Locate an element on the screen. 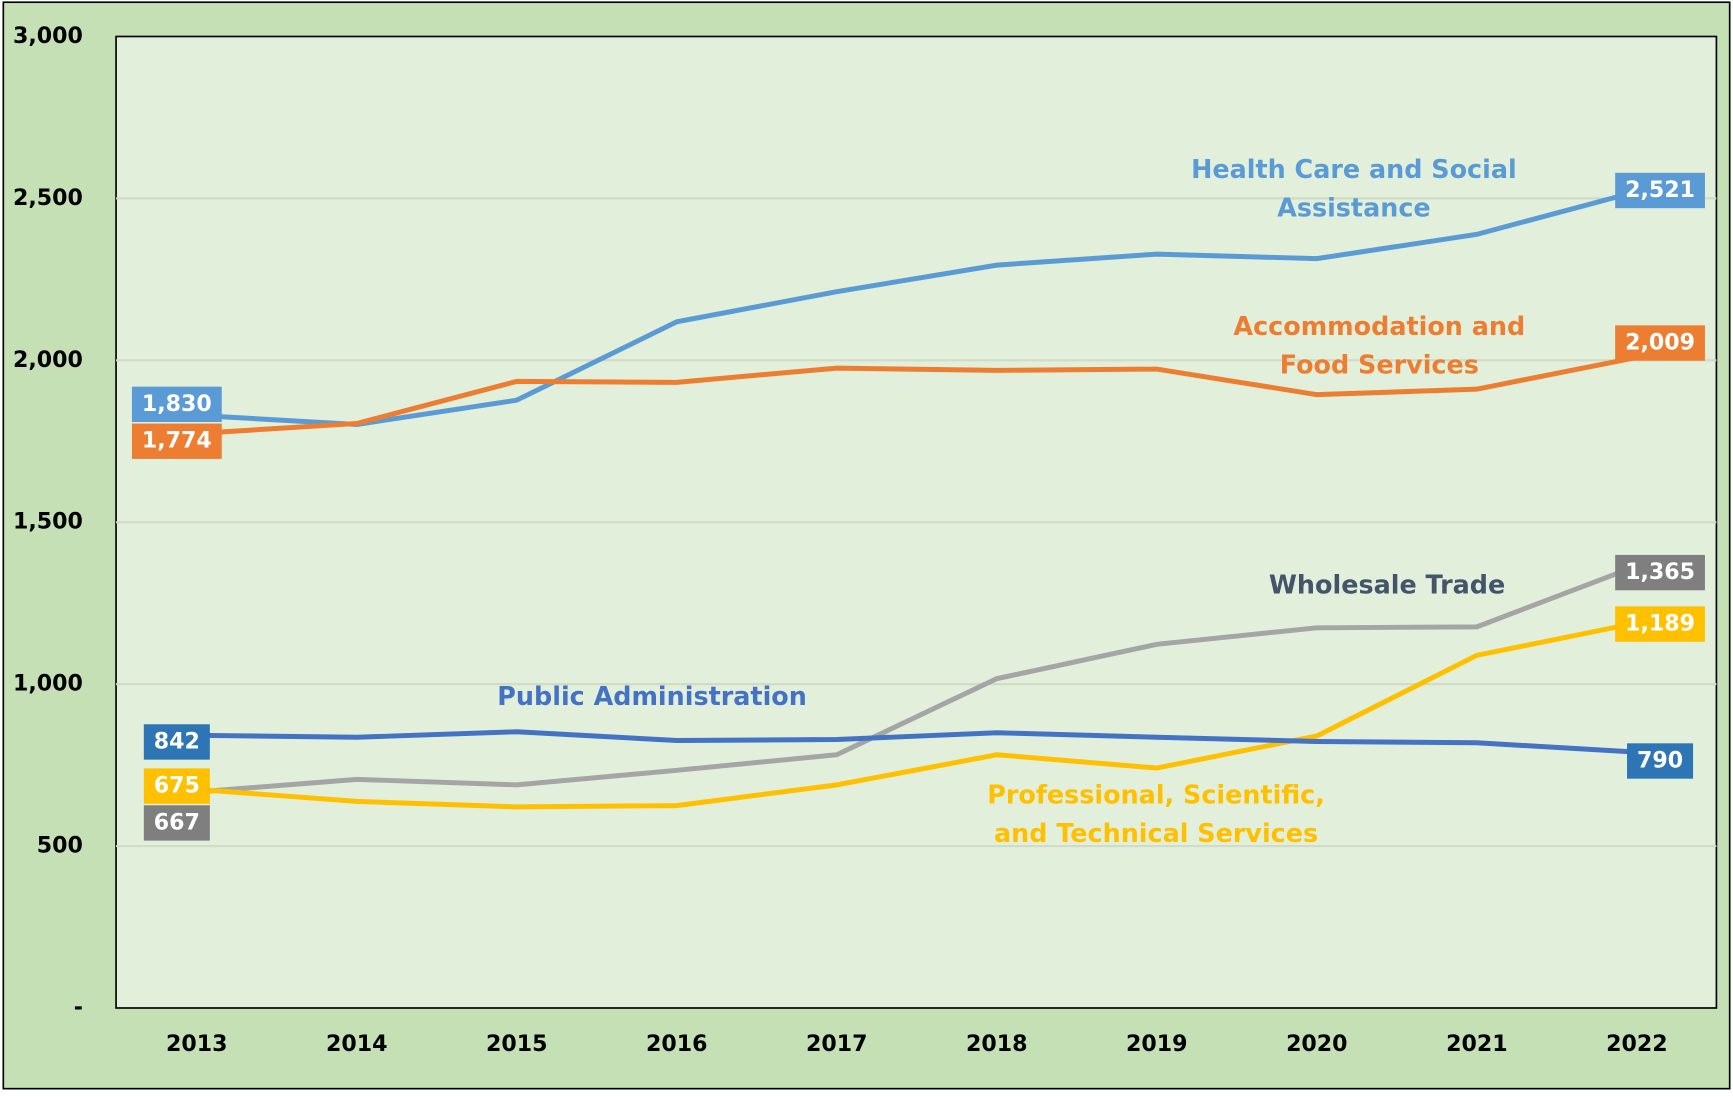 The image size is (1733, 1097). y-tick-label: 3,000 is located at coordinates (48, 36).